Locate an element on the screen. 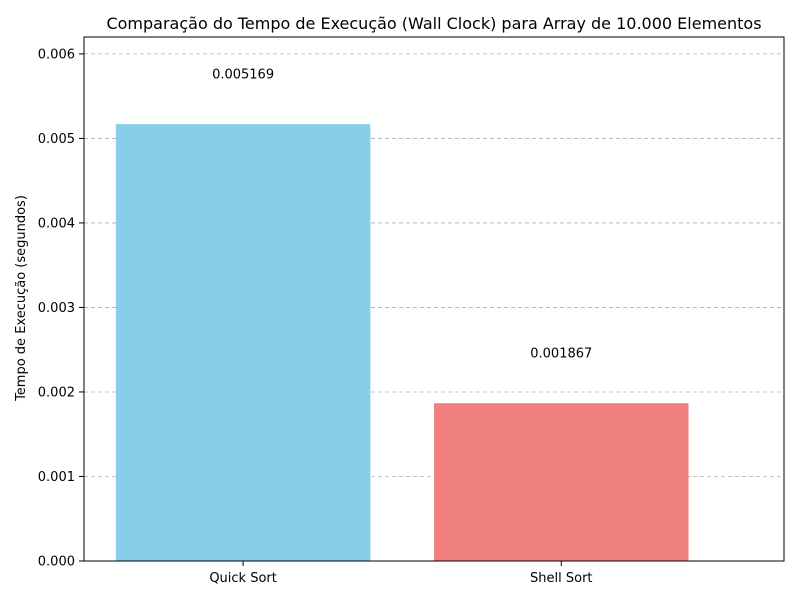  y-axis-ticks: 0.000 0.001 0.002 0.003 0.004 0.005 0.006 is located at coordinates (61, 308).